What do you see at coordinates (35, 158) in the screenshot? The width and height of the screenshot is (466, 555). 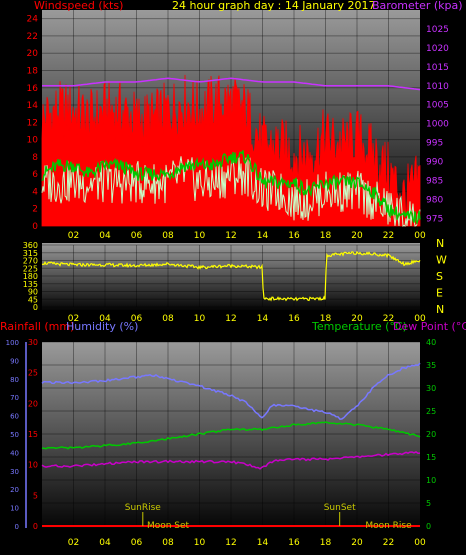 I see `wind-axis-tick: 8` at bounding box center [35, 158].